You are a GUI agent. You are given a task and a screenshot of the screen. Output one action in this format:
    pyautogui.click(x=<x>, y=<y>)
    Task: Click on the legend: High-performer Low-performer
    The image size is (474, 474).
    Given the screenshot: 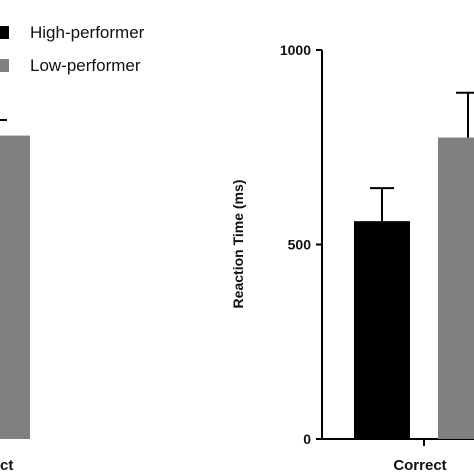 What is the action you would take?
    pyautogui.click(x=72, y=49)
    